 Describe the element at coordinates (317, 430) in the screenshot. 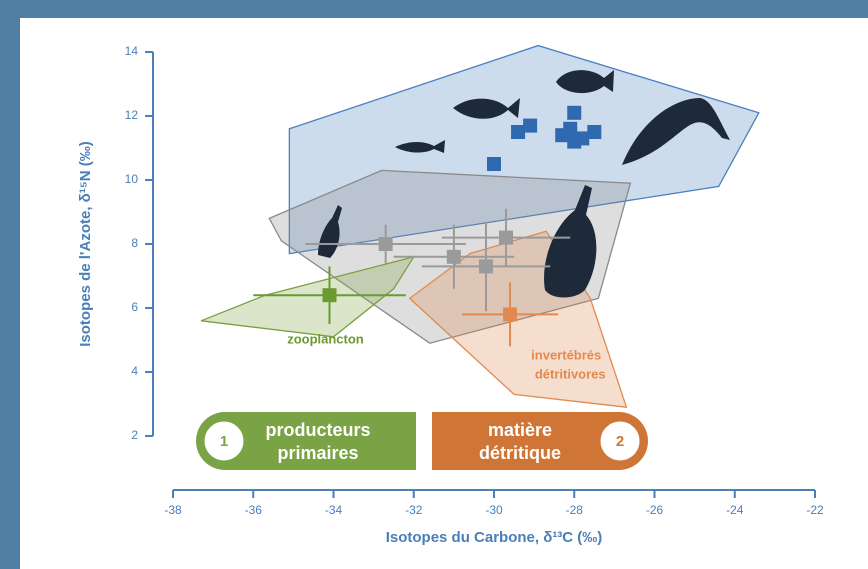

I see `box-label: producteurs` at that location.